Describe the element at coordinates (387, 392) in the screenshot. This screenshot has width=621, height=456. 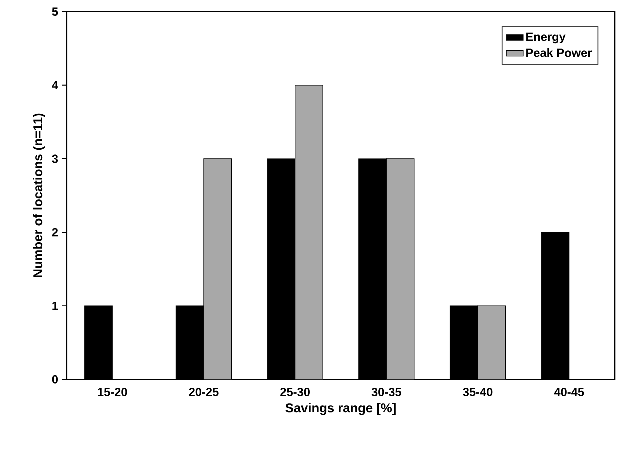
I see `x-tick-label: 30-35` at that location.